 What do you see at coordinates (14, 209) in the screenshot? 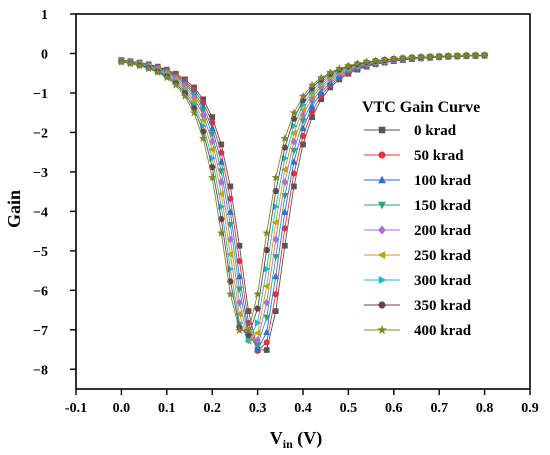
I see `y-axis-title: Gain` at bounding box center [14, 209].